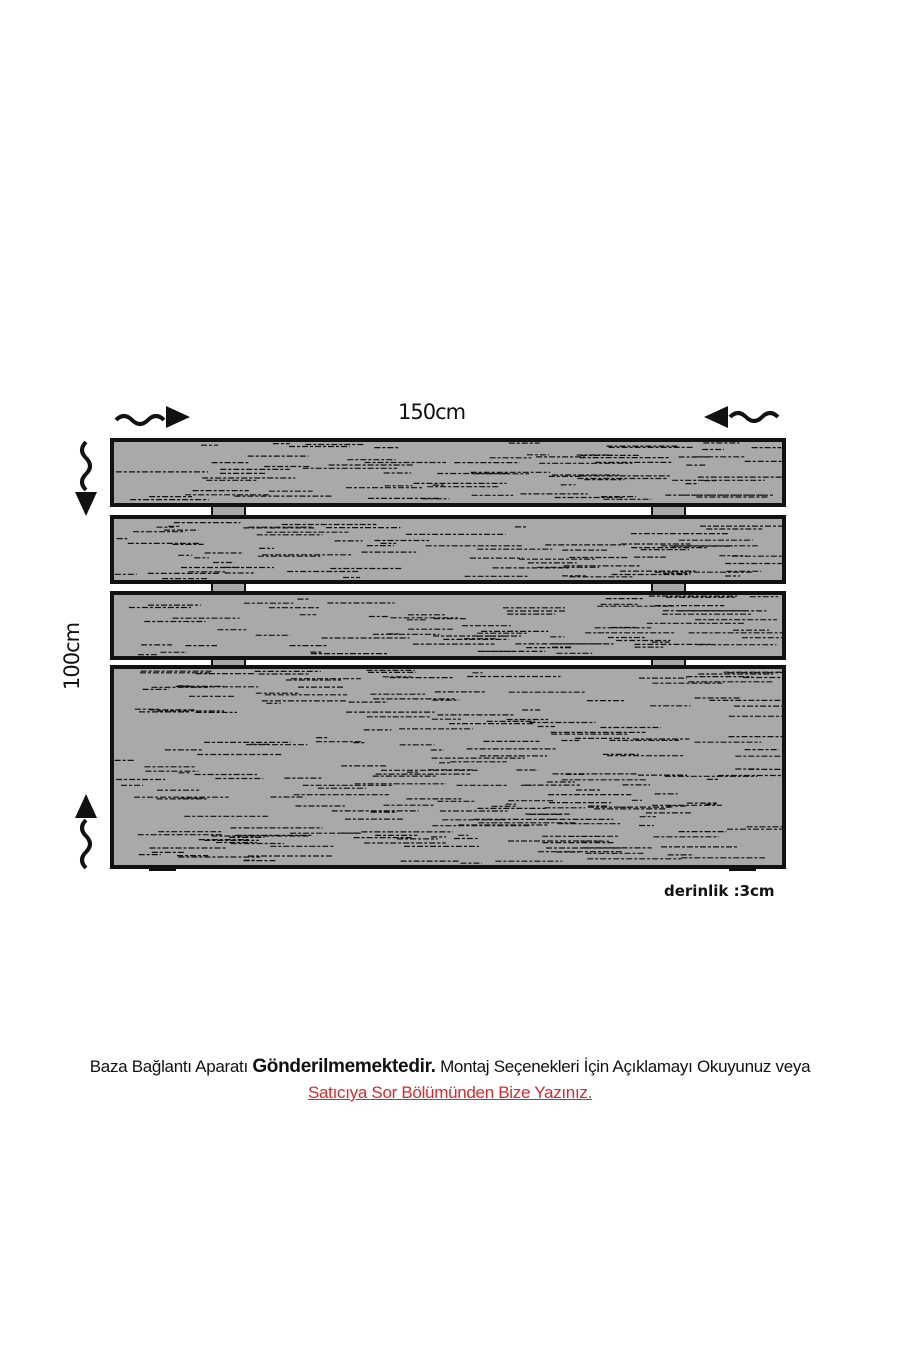  What do you see at coordinates (72, 656) in the screenshot?
I see `height-label: 100cm` at bounding box center [72, 656].